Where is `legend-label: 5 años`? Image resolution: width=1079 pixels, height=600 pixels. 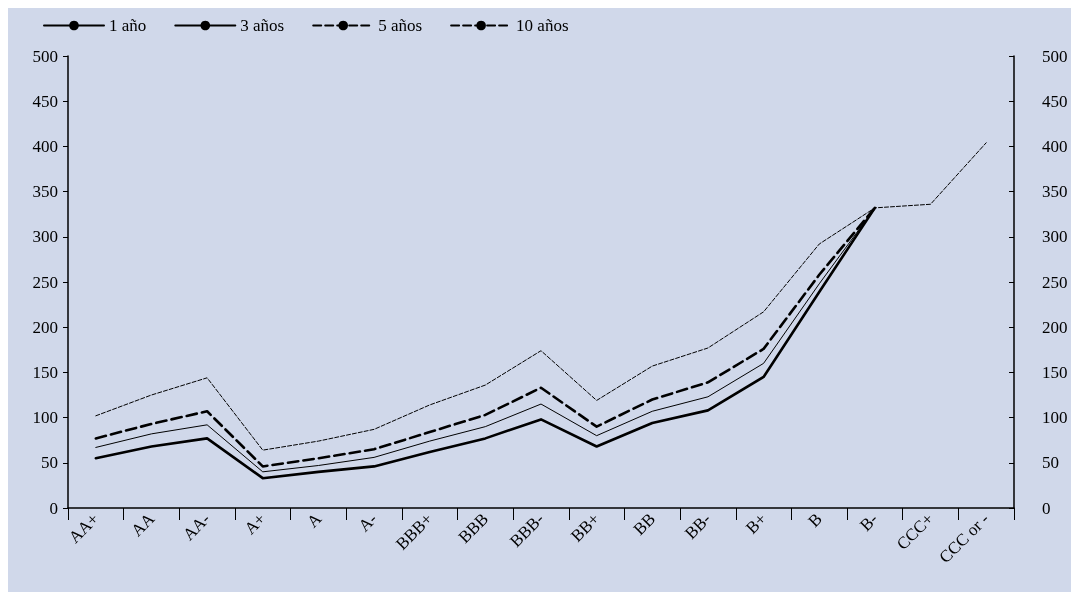
legend-label: 5 años is located at coordinates (400, 25).